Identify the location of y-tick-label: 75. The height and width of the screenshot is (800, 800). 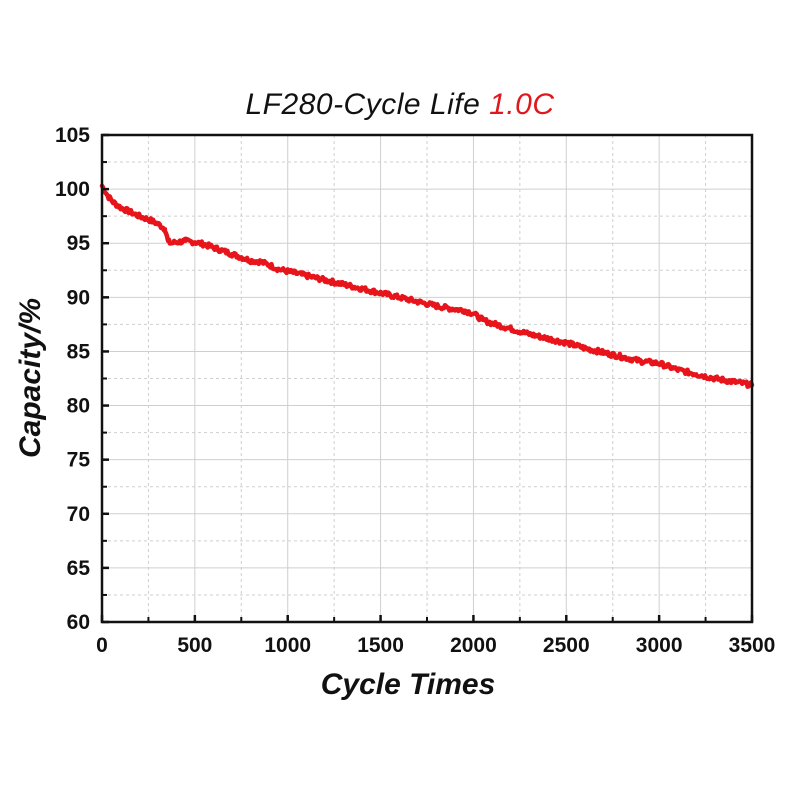
(79, 460).